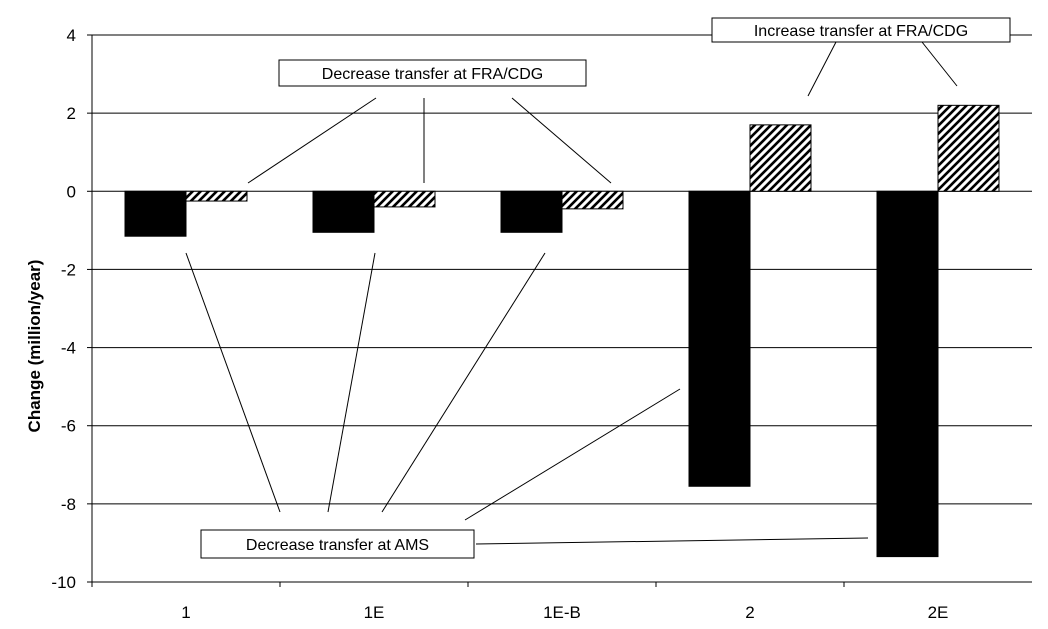 The image size is (1048, 629). Describe the element at coordinates (592, 200) in the screenshot. I see `bar-series-2-1E-B` at that location.